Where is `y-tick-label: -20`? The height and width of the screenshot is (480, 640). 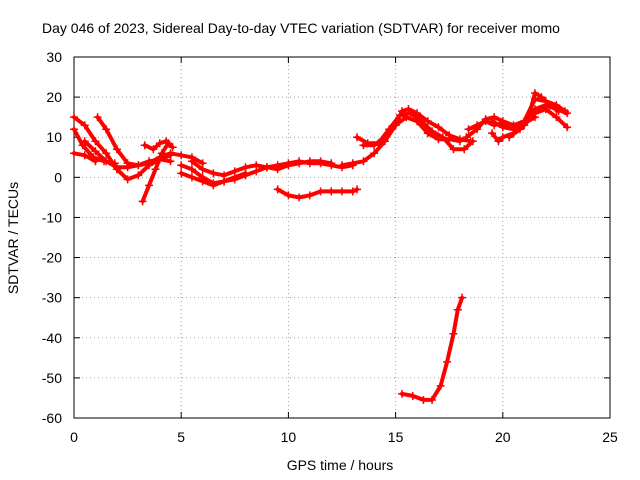
y-tick-label: -20 is located at coordinates (52, 258).